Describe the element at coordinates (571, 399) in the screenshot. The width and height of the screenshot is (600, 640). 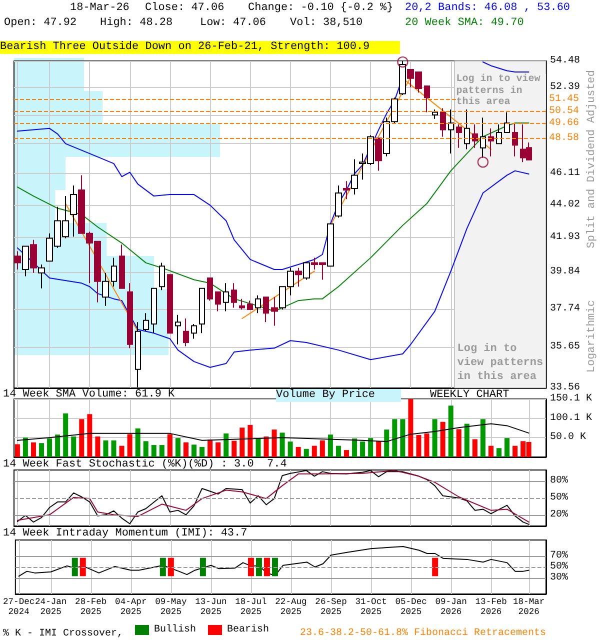
I see `y-tick-label: 150.1 K` at that location.